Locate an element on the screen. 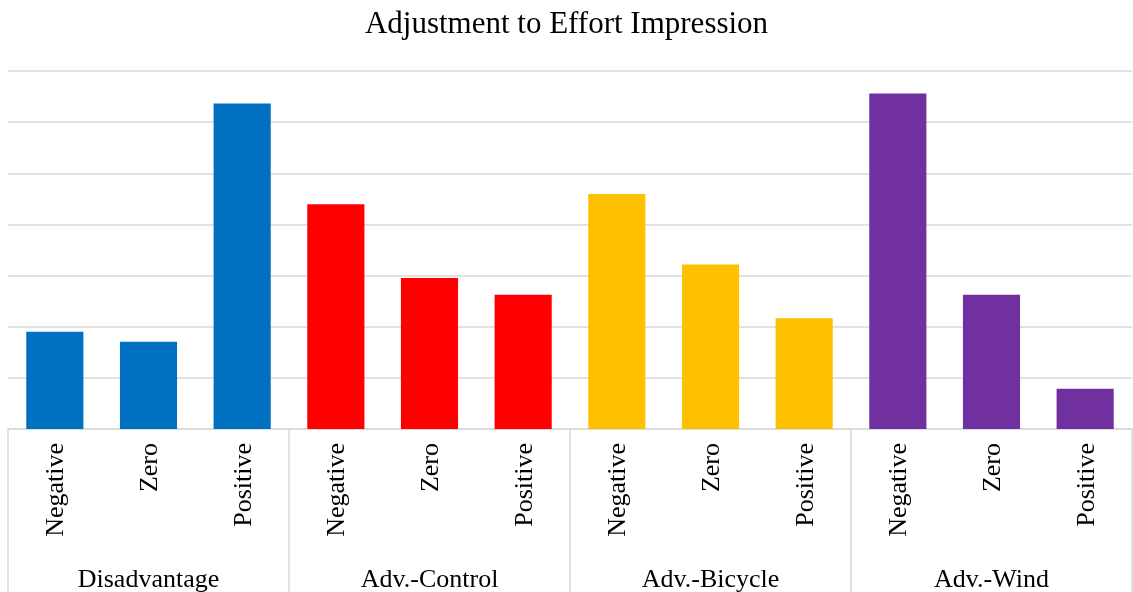 This screenshot has height=592, width=1133. chart-title: Adjustment to Effort Impression is located at coordinates (566, 22).